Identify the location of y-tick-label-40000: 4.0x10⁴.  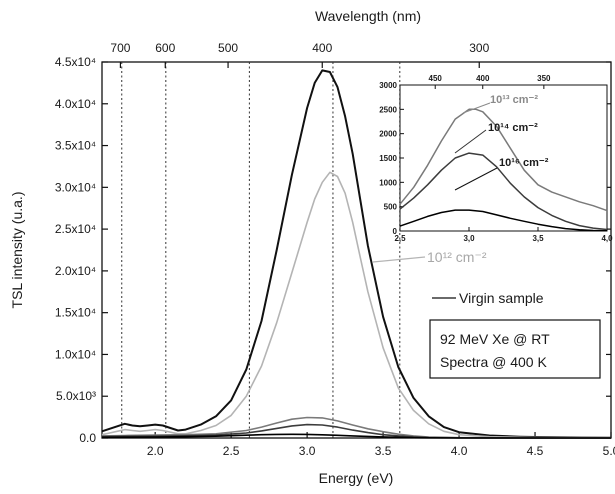
(75, 104).